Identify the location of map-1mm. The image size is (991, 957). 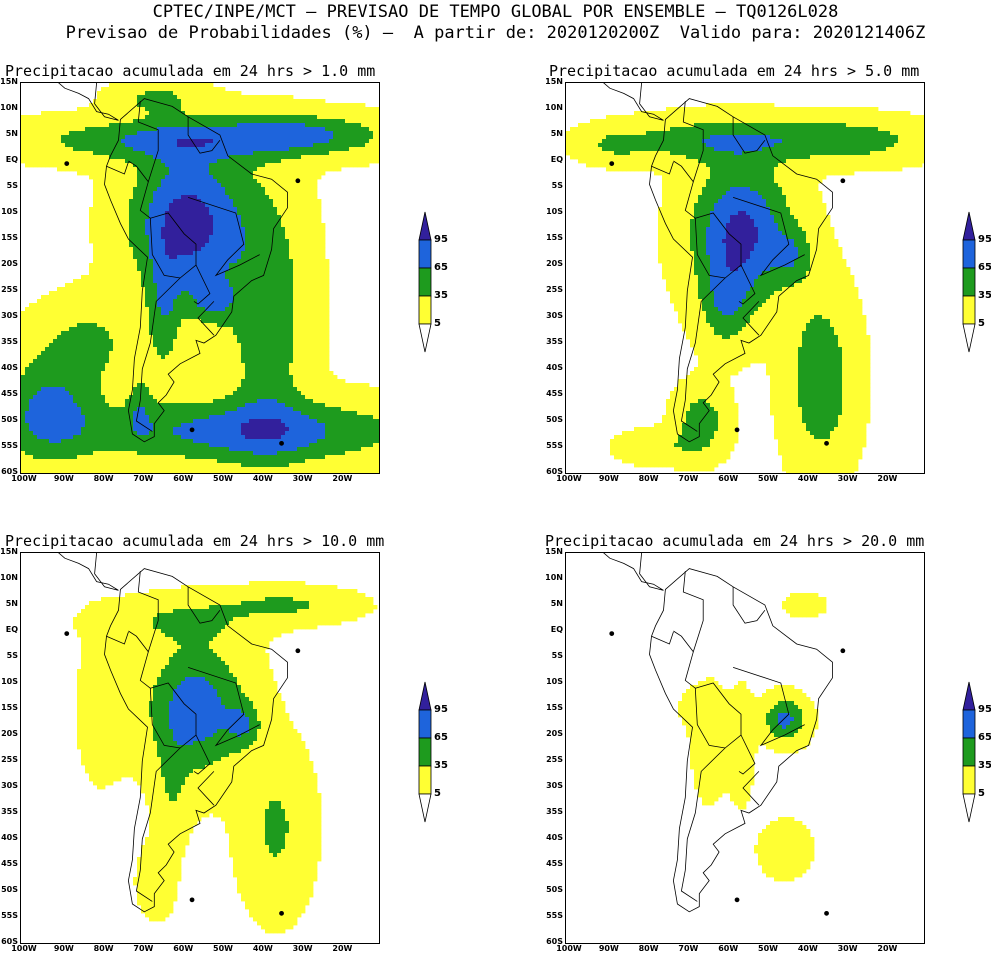
(200, 278).